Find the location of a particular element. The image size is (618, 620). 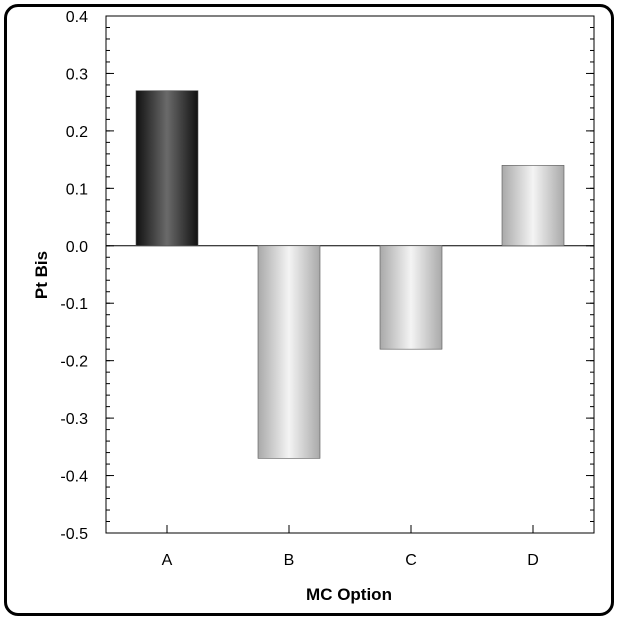

y-tick-label: 0.0 is located at coordinates (77, 247).